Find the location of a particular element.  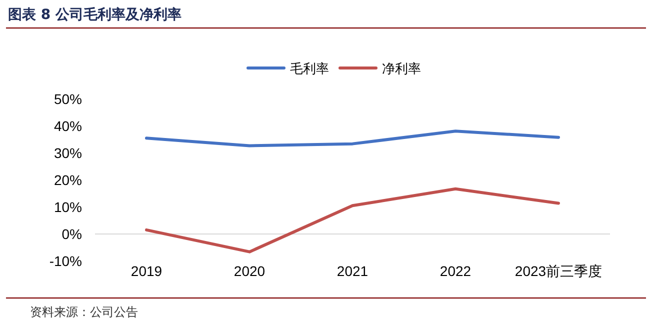

y-tick-label: 20% is located at coordinates (68, 180).